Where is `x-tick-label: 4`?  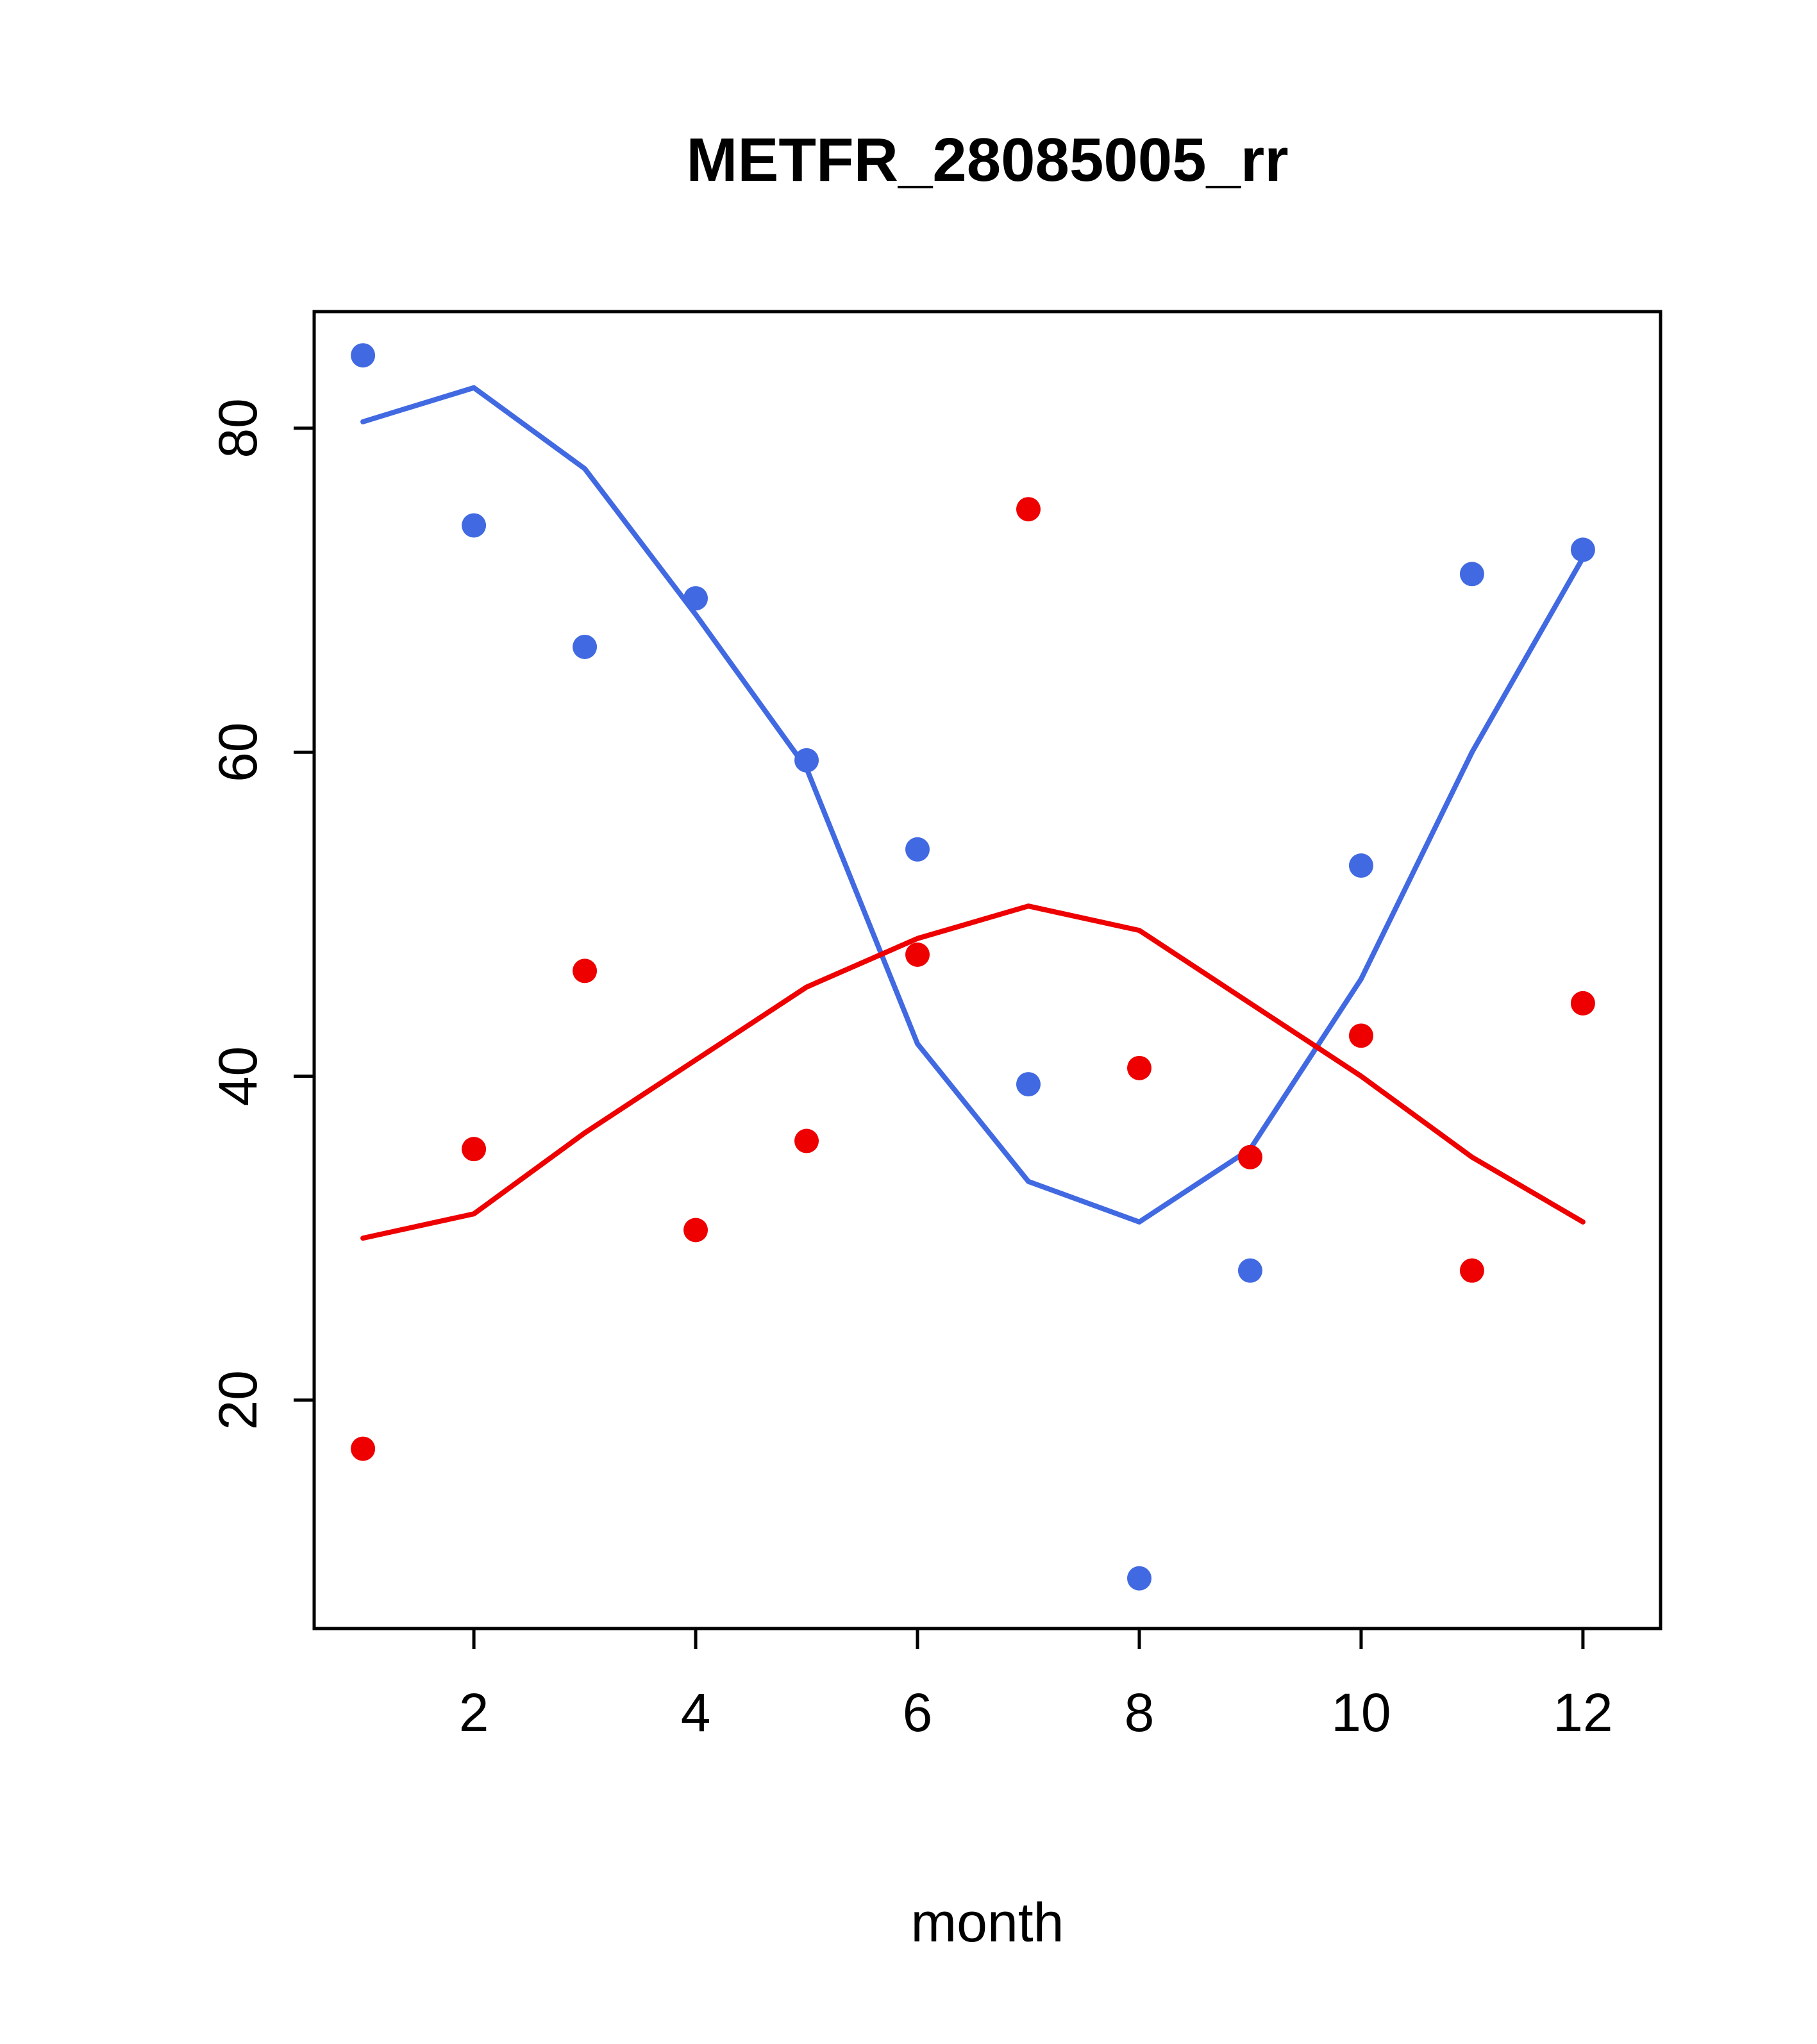 x-tick-label: 4 is located at coordinates (696, 1712).